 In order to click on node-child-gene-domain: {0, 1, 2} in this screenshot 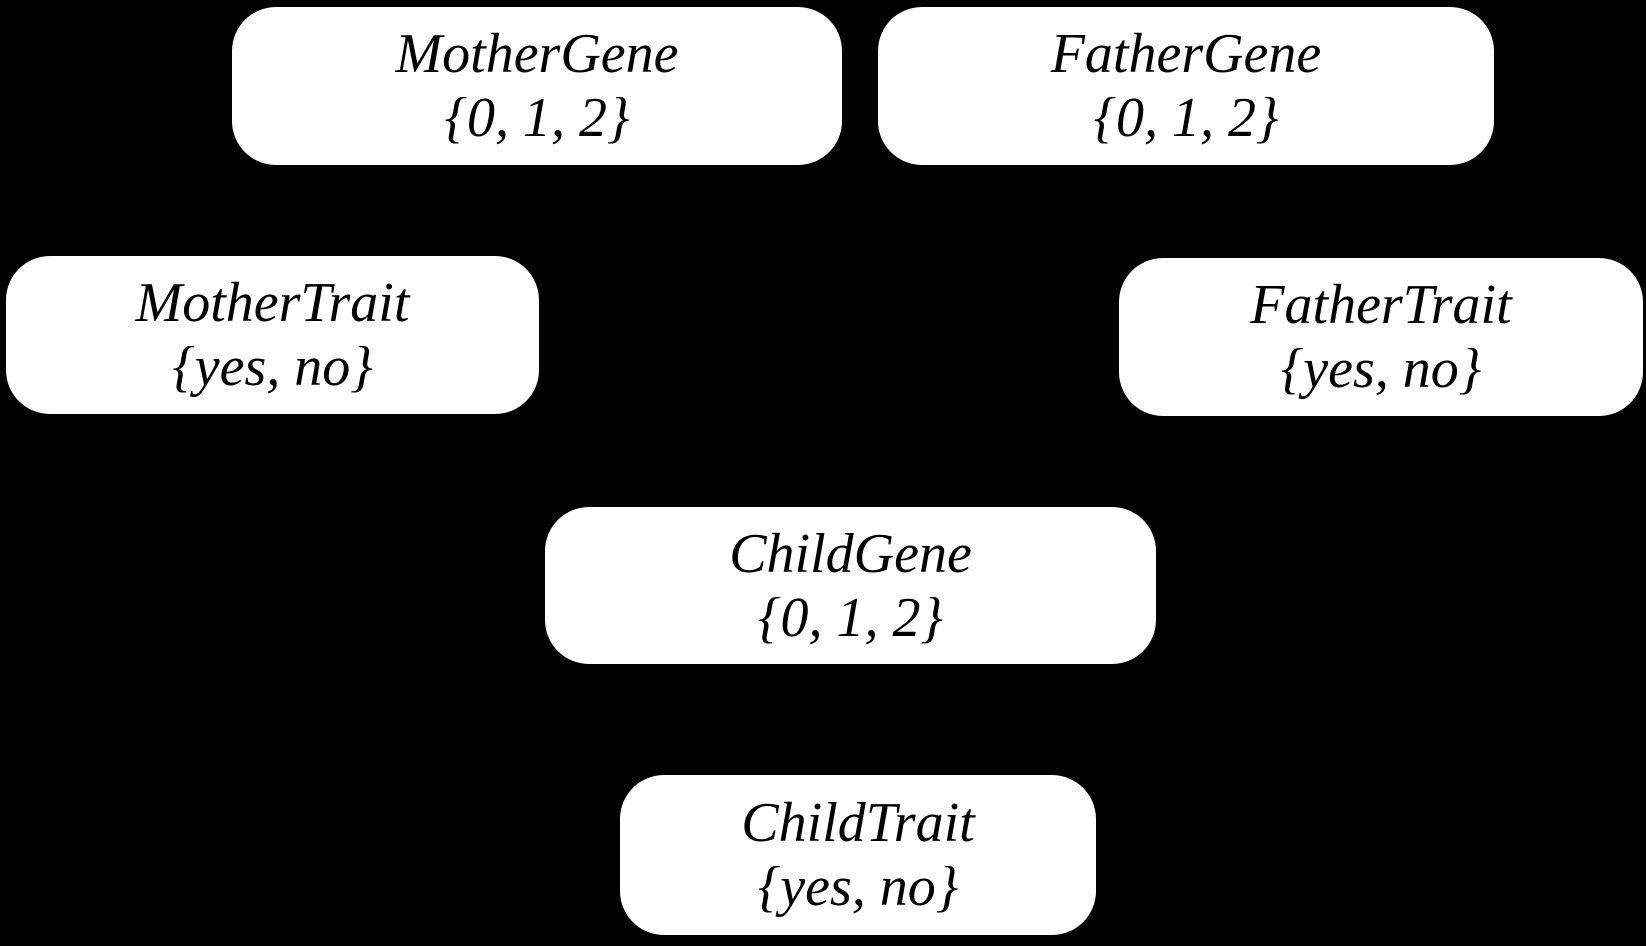, I will do `click(850, 617)`.